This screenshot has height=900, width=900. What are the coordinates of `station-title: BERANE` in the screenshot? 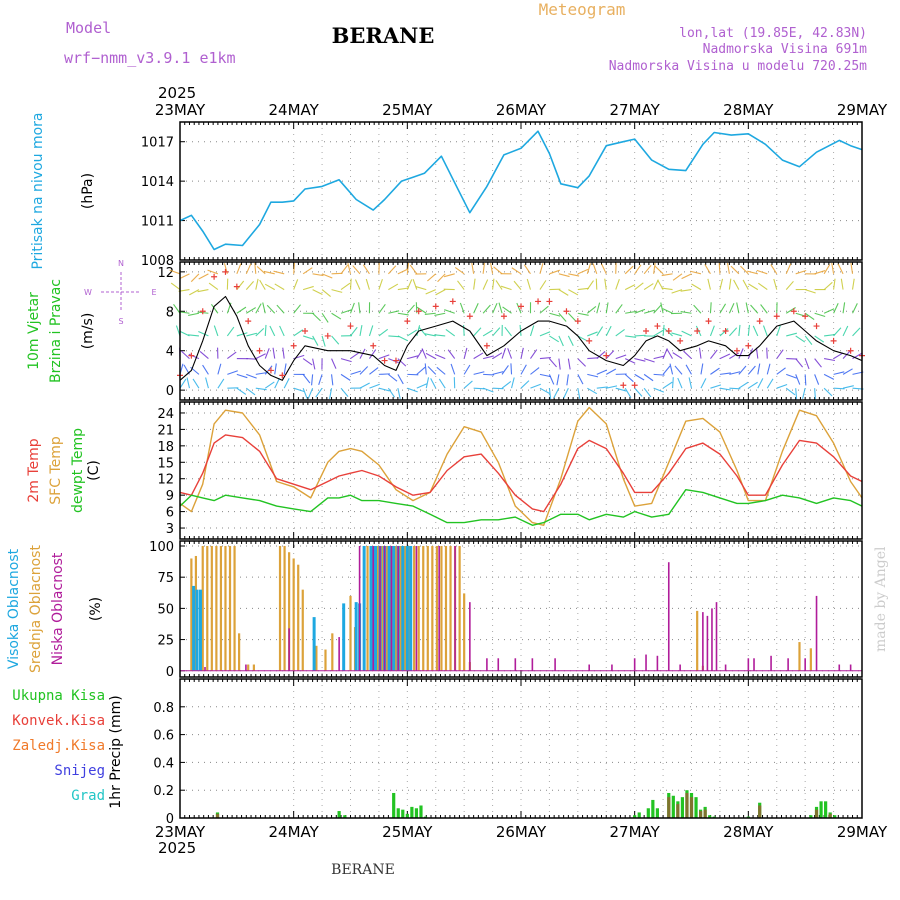 It's located at (383, 35).